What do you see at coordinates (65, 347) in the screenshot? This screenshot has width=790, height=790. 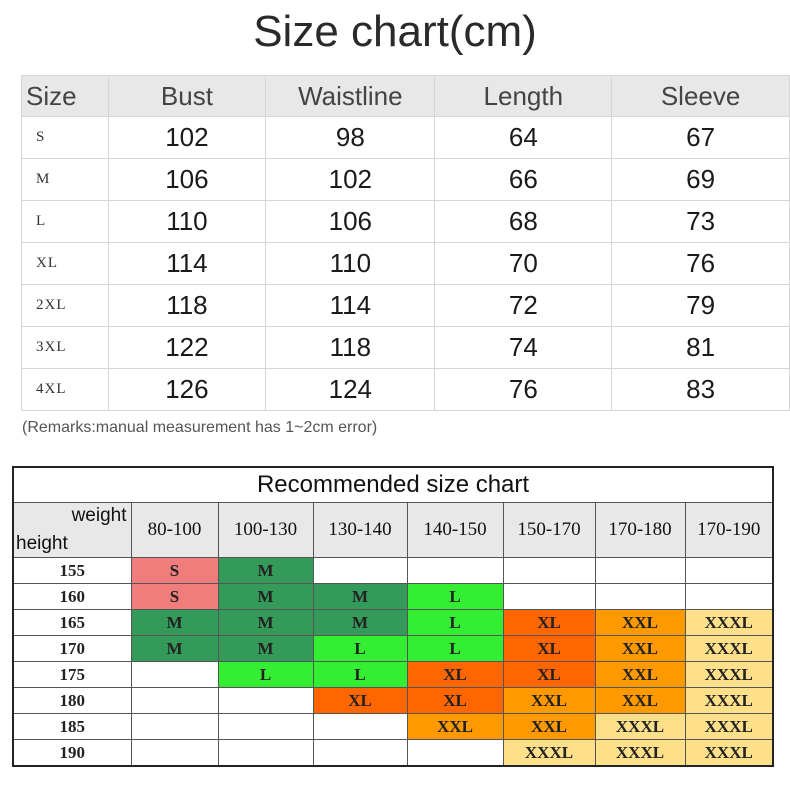 I see `size-label-cell: 3XL` at bounding box center [65, 347].